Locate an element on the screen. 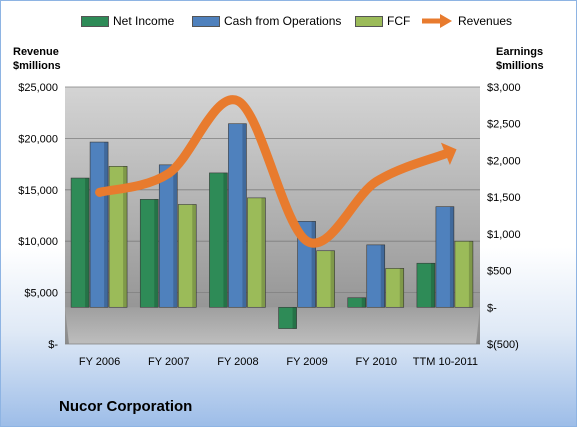 The width and height of the screenshot is (577, 428). right-axis-title-line2: $millions is located at coordinates (520, 66).